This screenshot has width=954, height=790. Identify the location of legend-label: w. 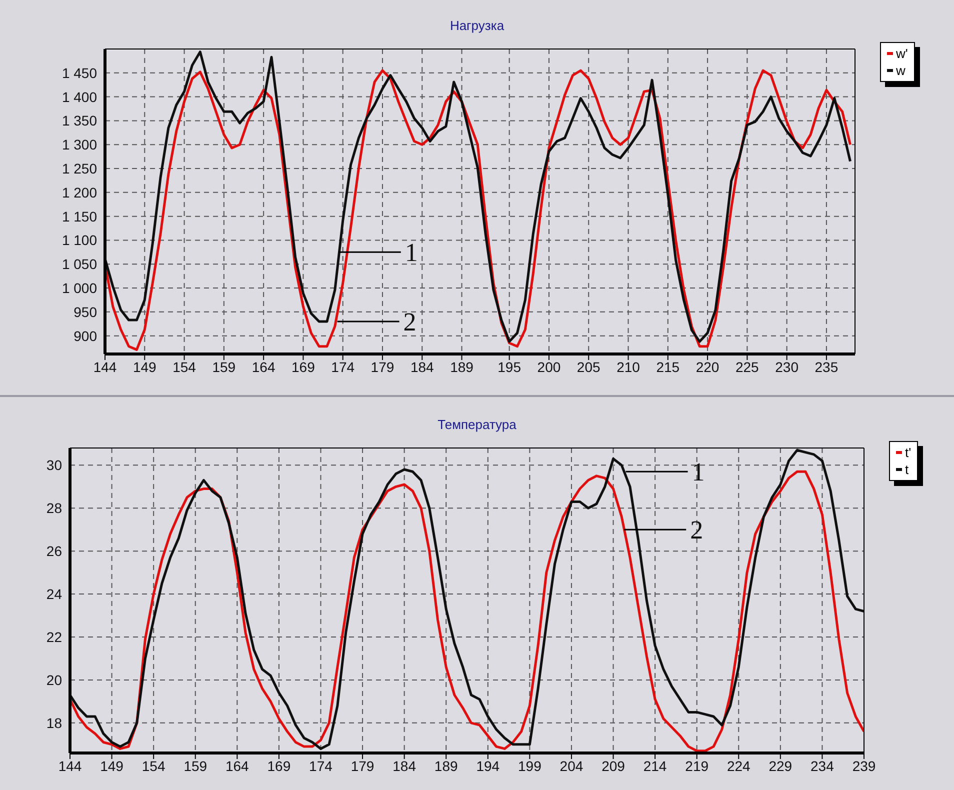
(901, 70).